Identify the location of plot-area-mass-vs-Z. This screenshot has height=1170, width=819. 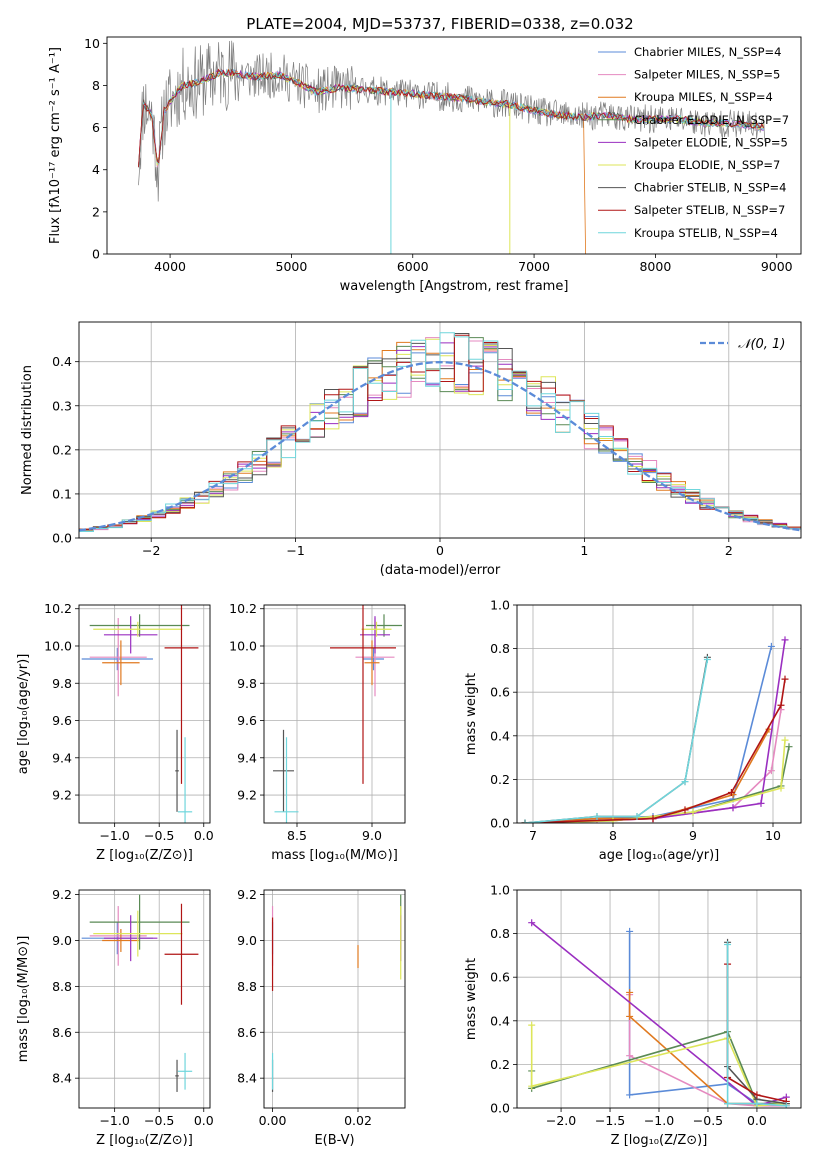
(140, 993).